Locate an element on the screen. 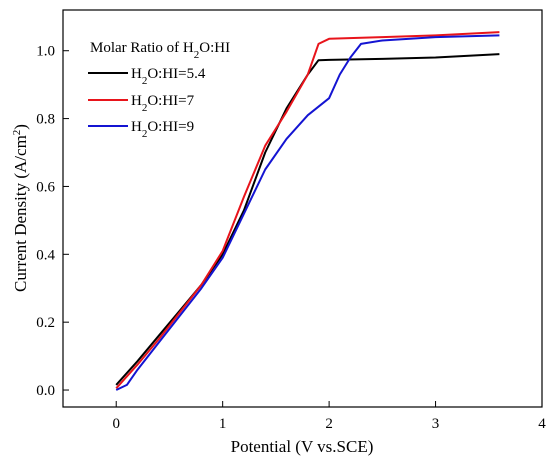 The width and height of the screenshot is (550, 466). y-tick-label: 0.6 is located at coordinates (45, 187).